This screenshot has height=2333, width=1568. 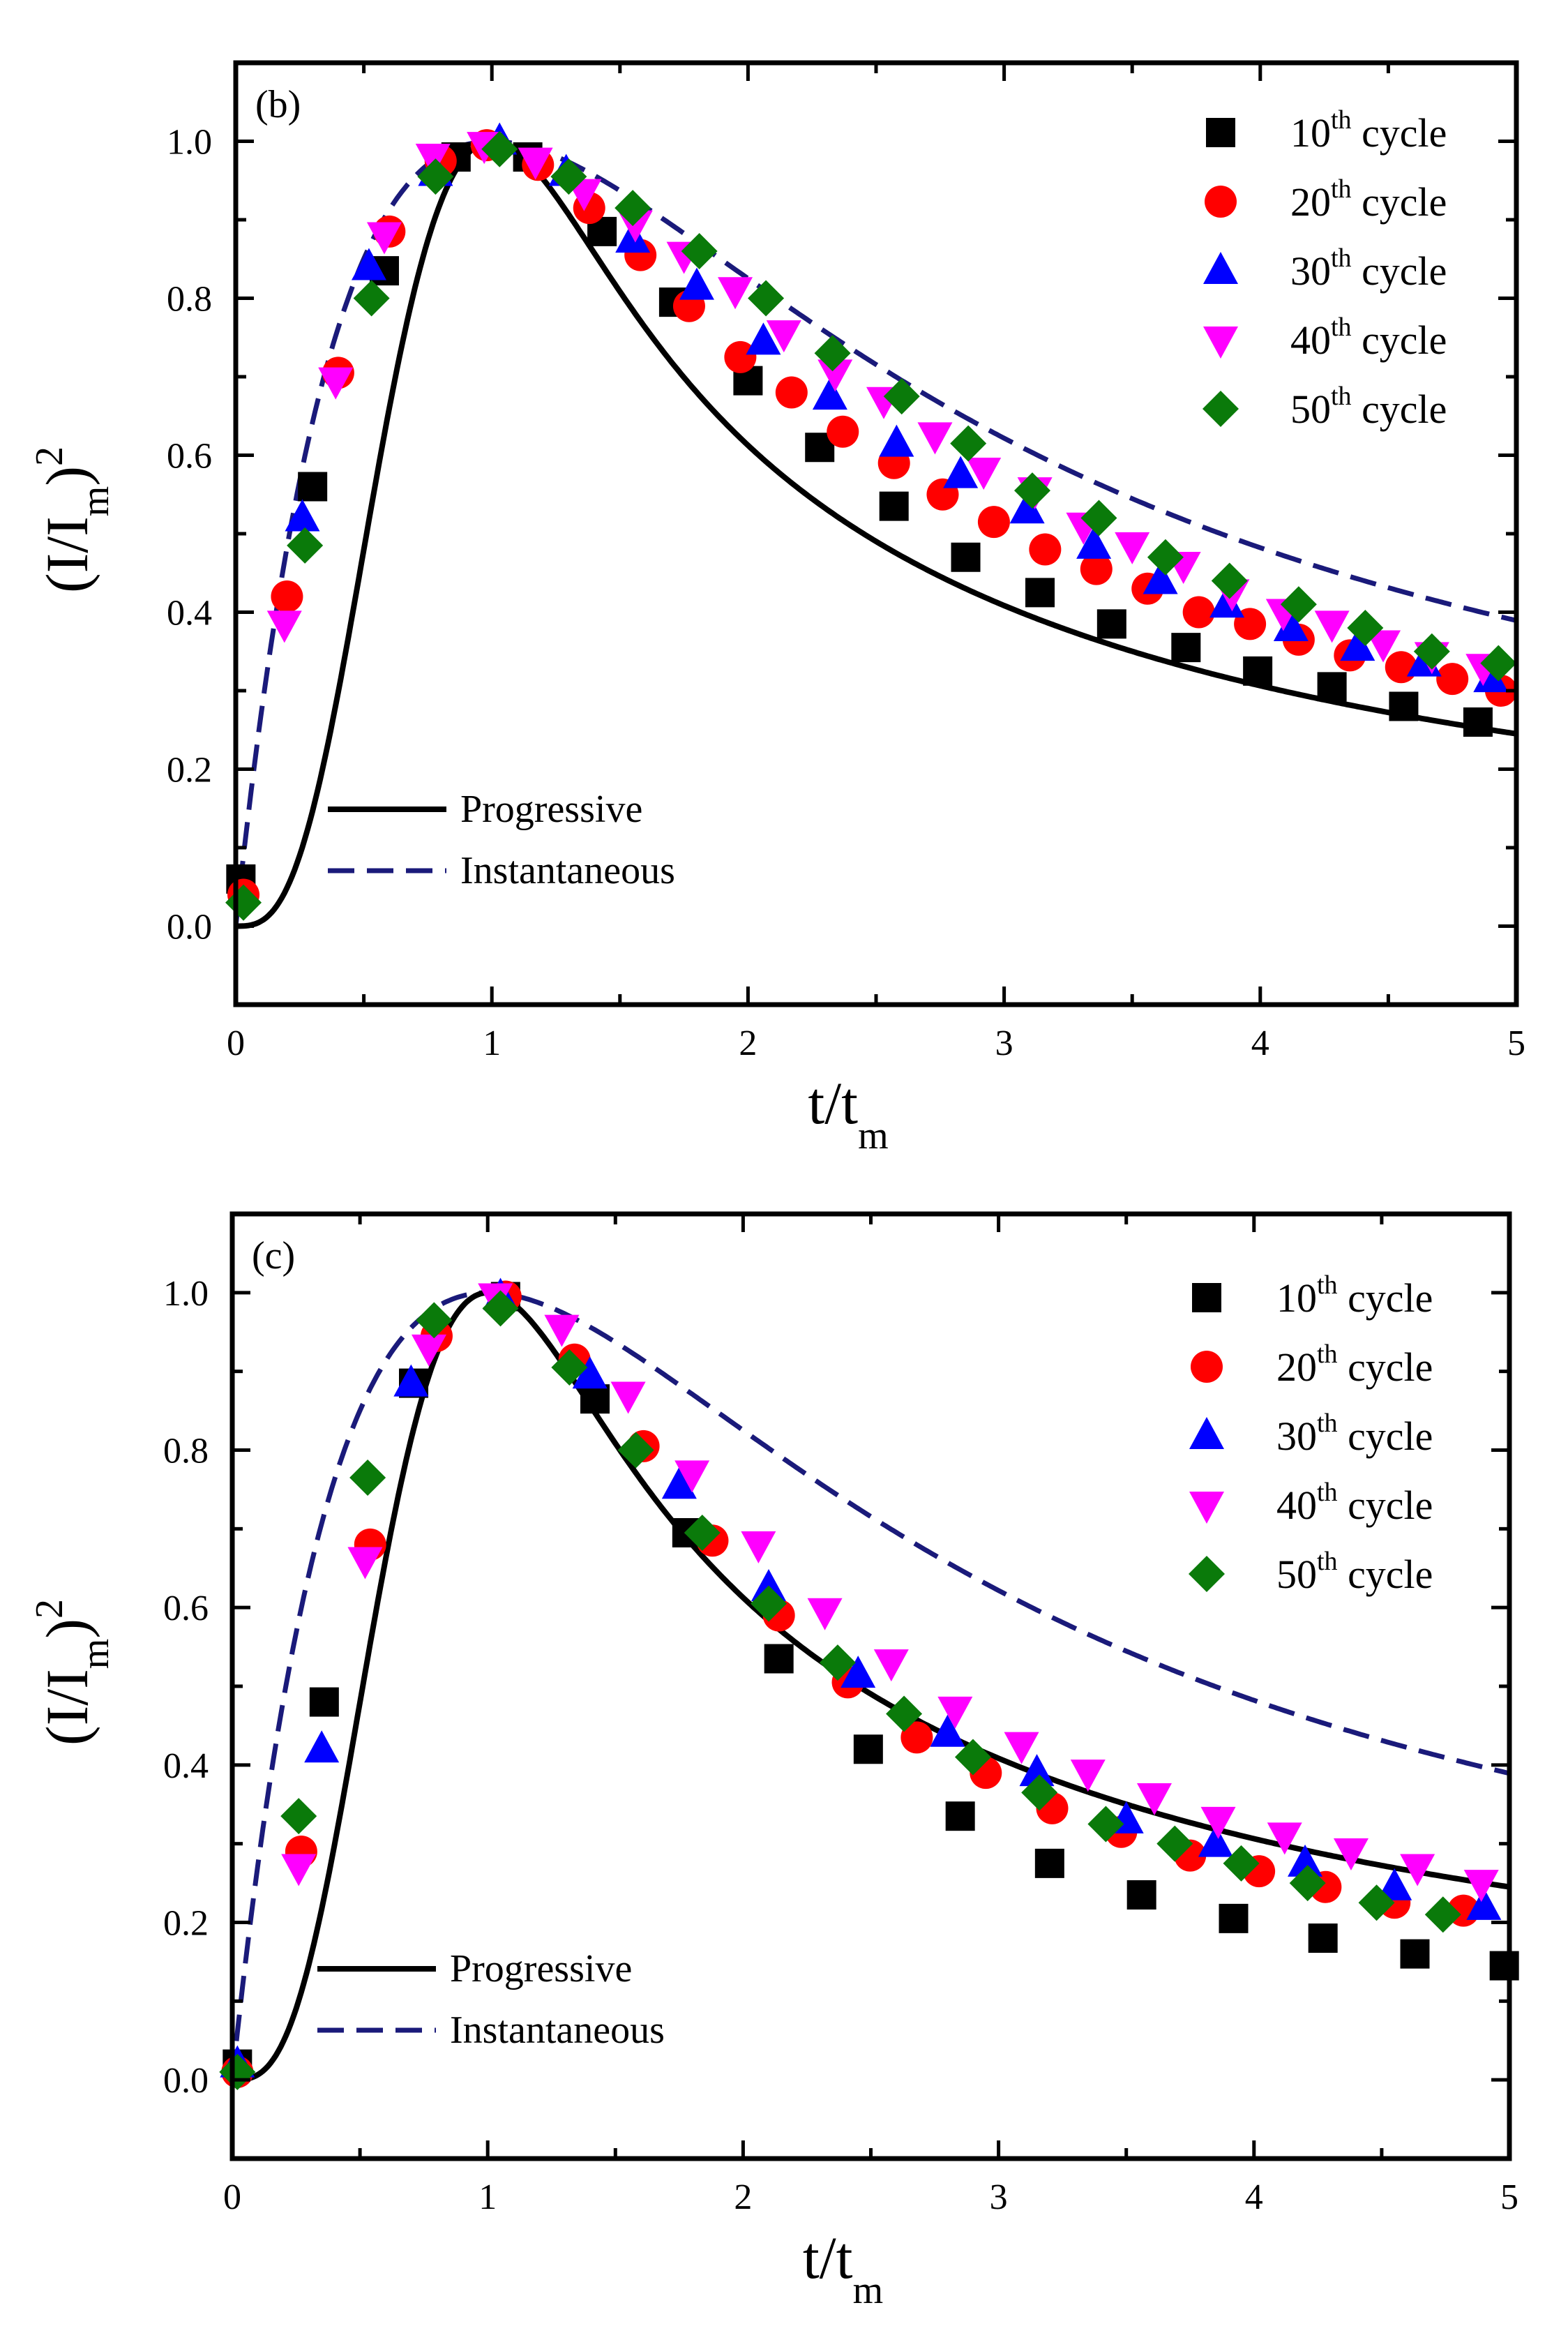 I want to click on legend-line-label: Instantaneous, so click(x=557, y=2030).